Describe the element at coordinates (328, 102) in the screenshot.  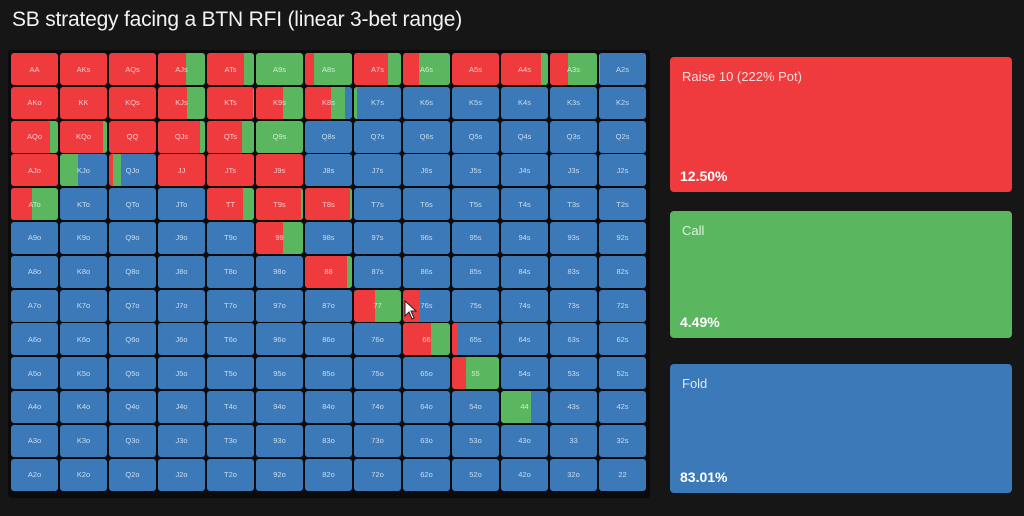
I see `hand-cell: K8s` at that location.